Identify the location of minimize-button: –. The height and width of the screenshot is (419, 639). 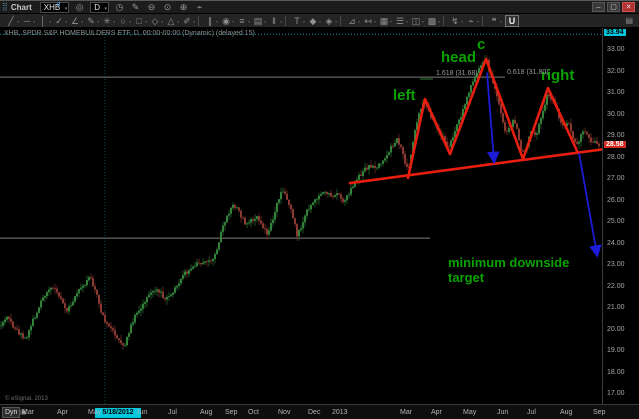
(598, 7).